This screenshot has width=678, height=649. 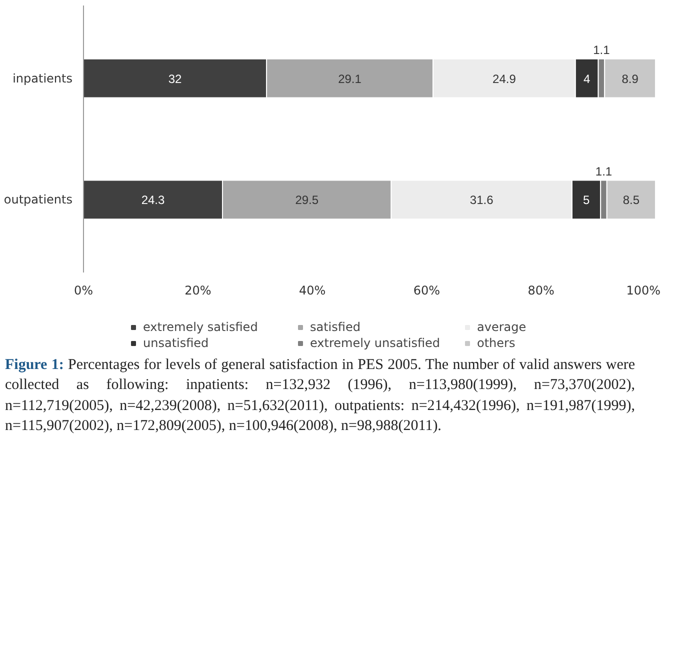 I want to click on x-tick-label: 40%, so click(x=312, y=291).